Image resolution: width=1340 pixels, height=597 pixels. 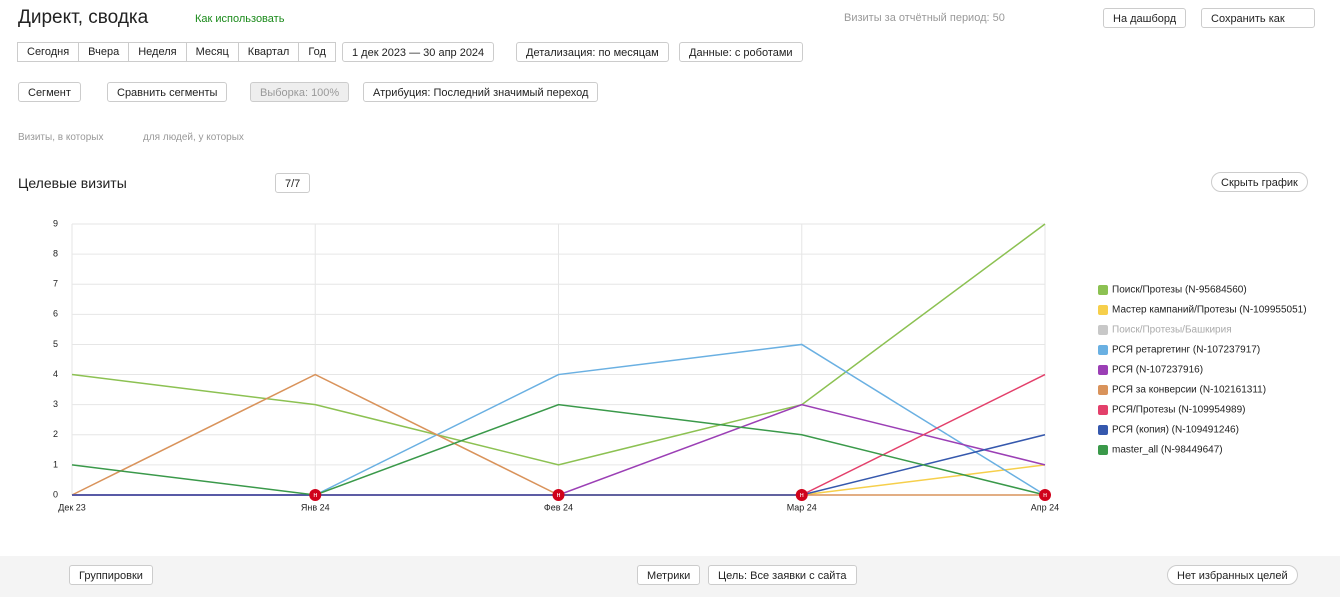 What do you see at coordinates (1179, 290) in the screenshot?
I see `legend-label: Поиск/Протезы (N-95684560)` at bounding box center [1179, 290].